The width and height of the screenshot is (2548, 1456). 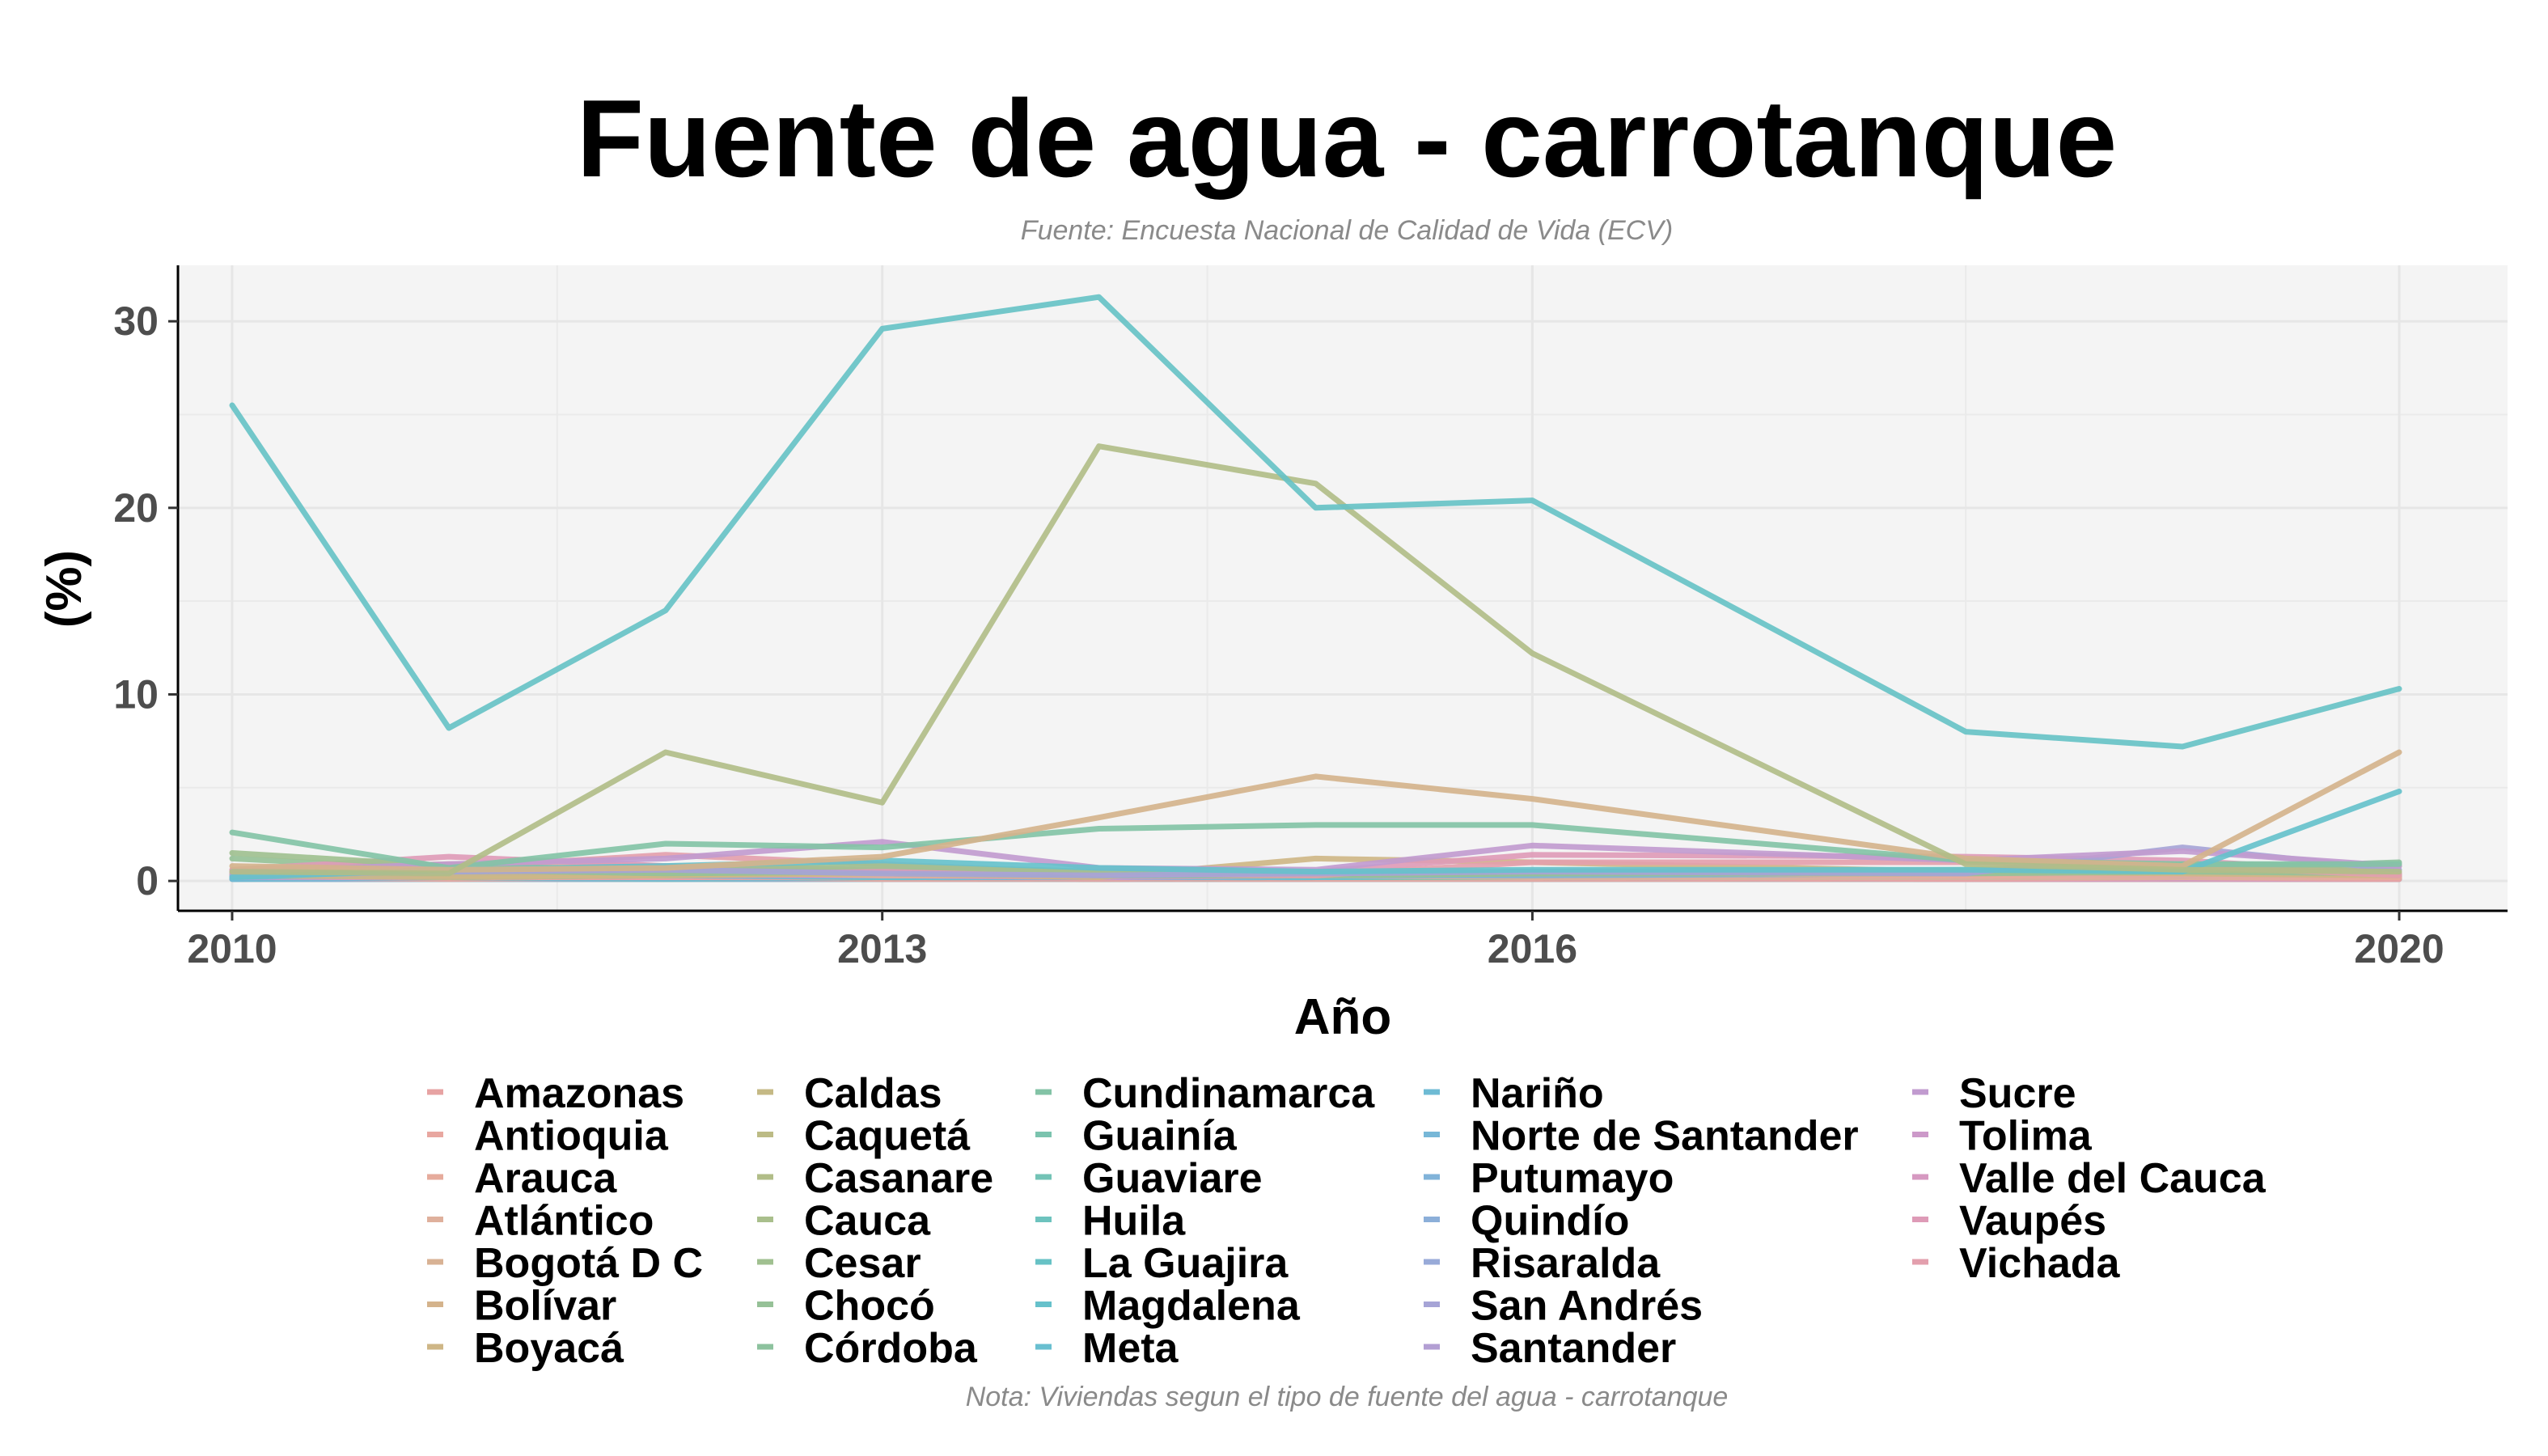 What do you see at coordinates (1172, 1178) in the screenshot?
I see `legend-label: Guaviare` at bounding box center [1172, 1178].